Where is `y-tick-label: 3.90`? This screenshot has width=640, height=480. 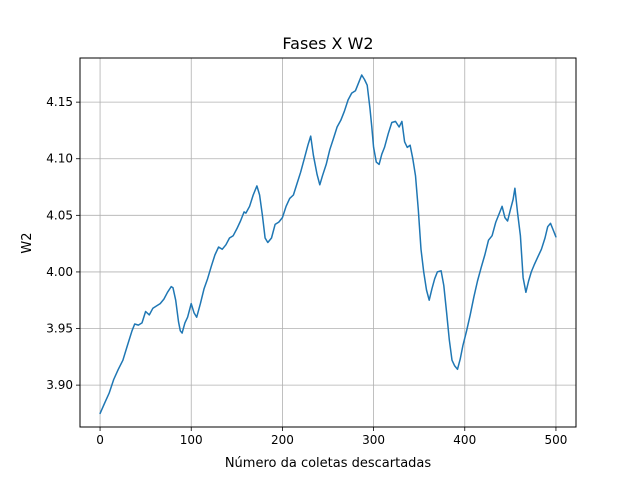 y-tick-label: 3.90 is located at coordinates (59, 385).